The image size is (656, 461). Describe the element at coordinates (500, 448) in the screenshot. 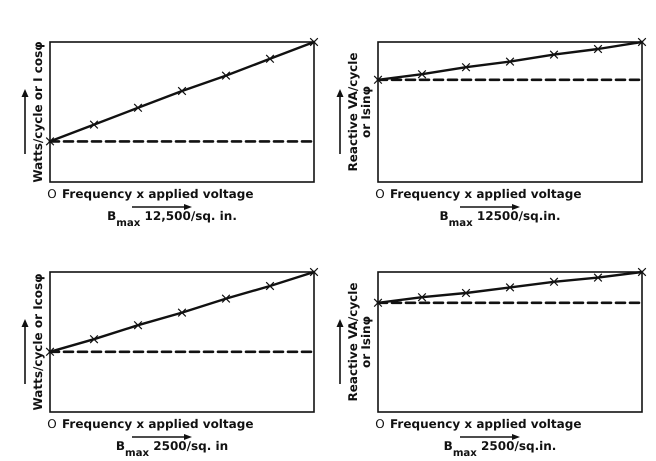

I see `text: B$_{max}$ 2500/sq.in.` at that location.